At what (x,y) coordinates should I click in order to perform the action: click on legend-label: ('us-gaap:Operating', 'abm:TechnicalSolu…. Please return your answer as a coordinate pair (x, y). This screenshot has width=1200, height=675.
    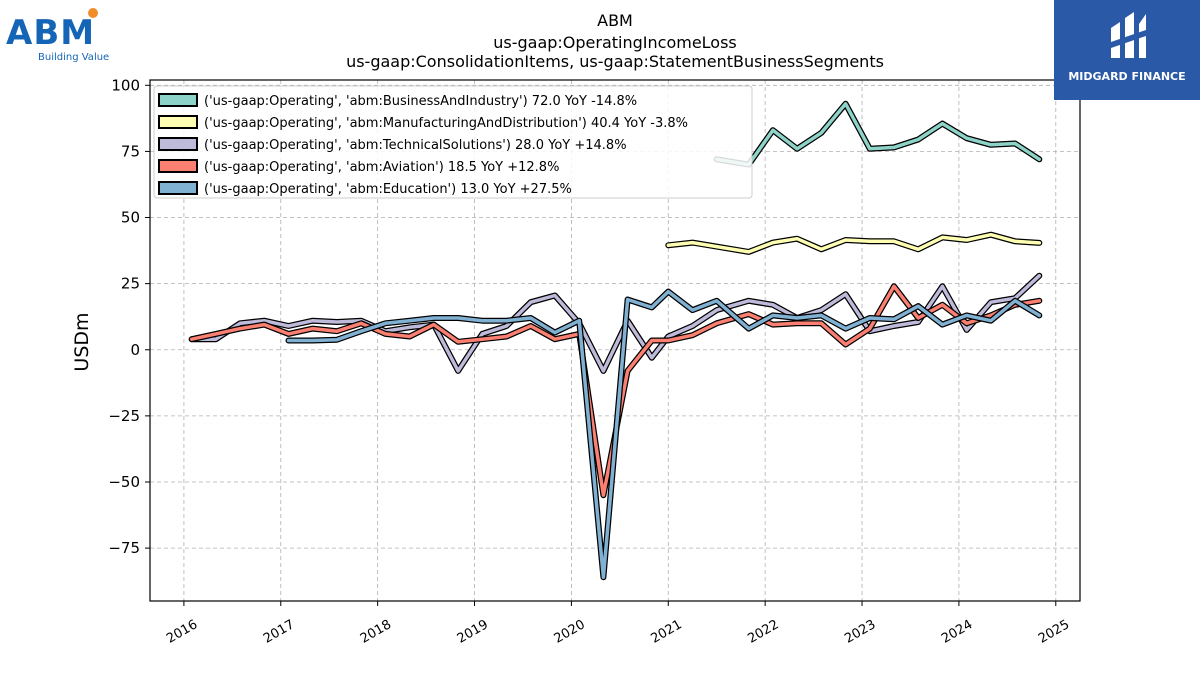
    Looking at the image, I should click on (415, 145).